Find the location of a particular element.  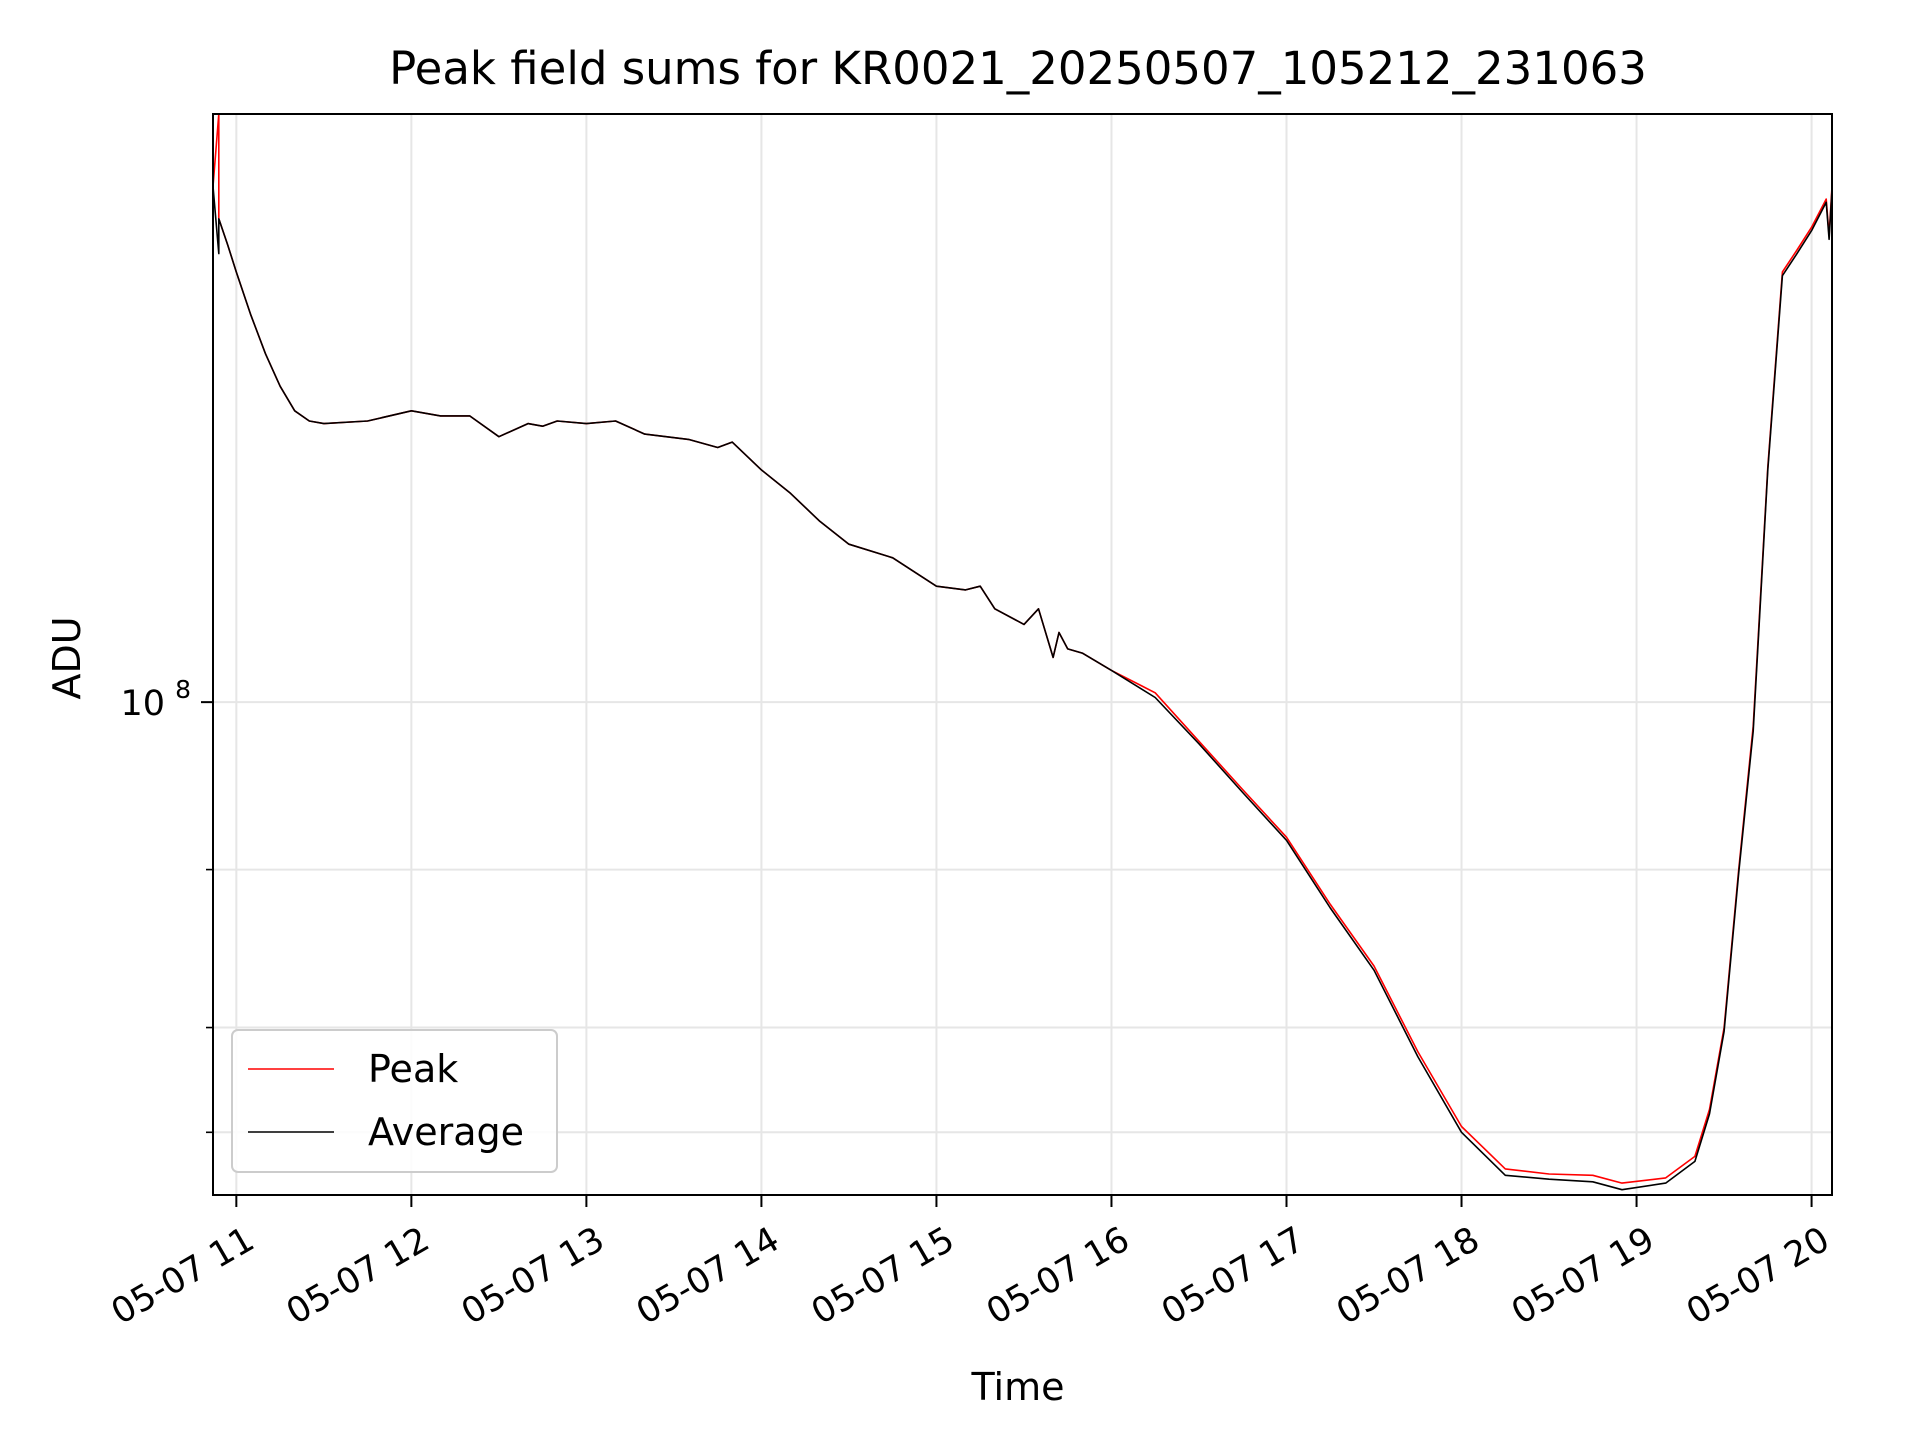

y-axis-ticks: 10 8 is located at coordinates (166, 904).